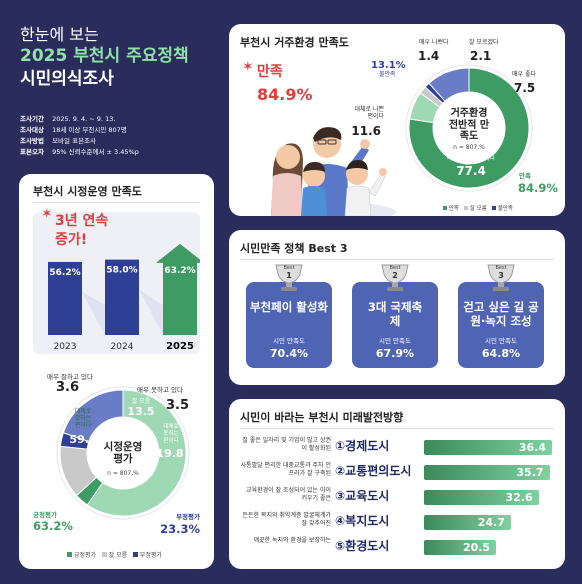 The width and height of the screenshot is (582, 584). I want to click on best-policy-value: 67.9%, so click(395, 353).